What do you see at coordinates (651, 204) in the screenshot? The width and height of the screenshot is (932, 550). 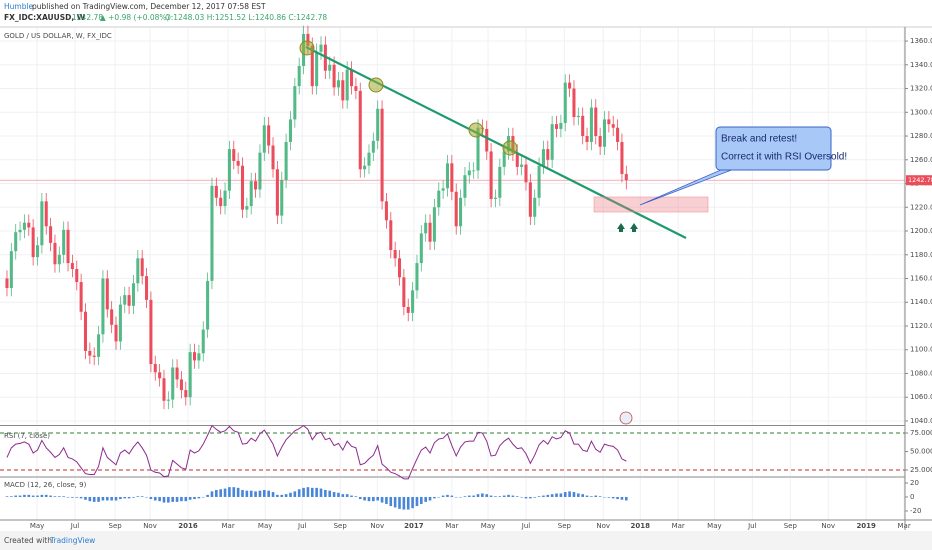 I see `retest-zone` at bounding box center [651, 204].